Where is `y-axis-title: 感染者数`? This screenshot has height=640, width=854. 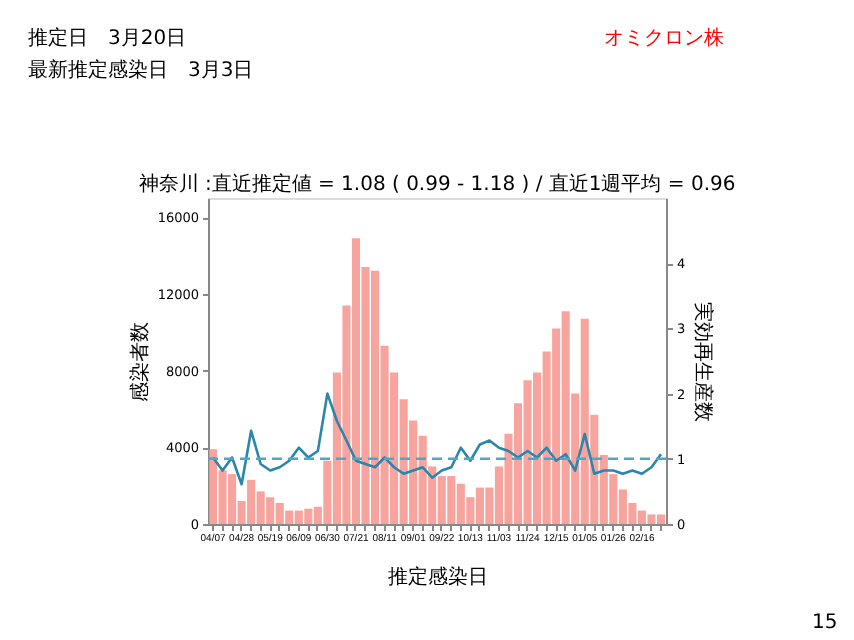
y-axis-title: 感染者数 is located at coordinates (139, 362).